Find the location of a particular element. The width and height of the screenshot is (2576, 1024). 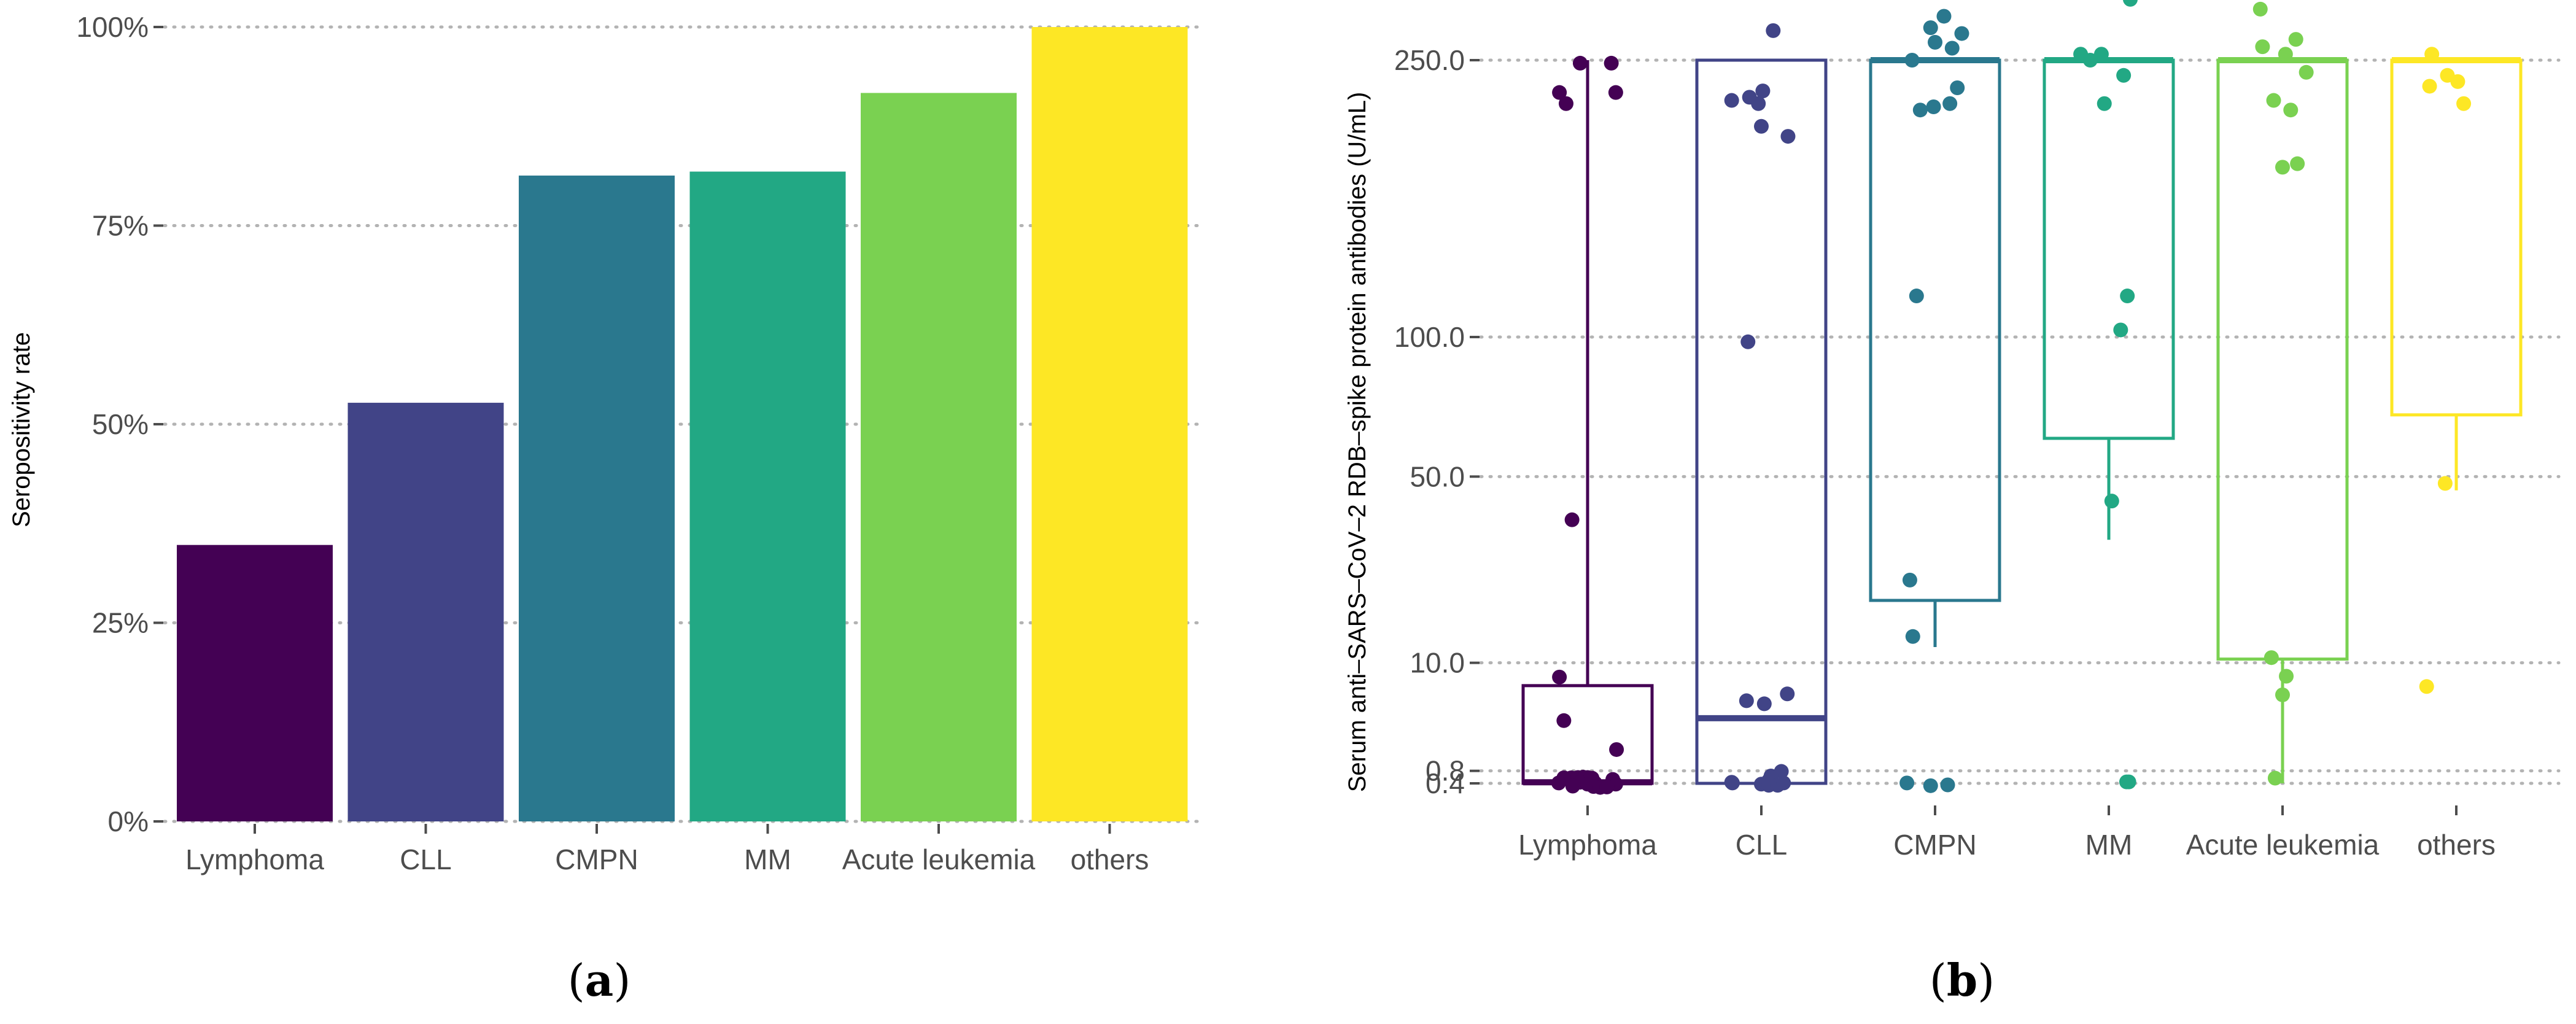

panel-a-x-tick-label: others is located at coordinates (1110, 859).